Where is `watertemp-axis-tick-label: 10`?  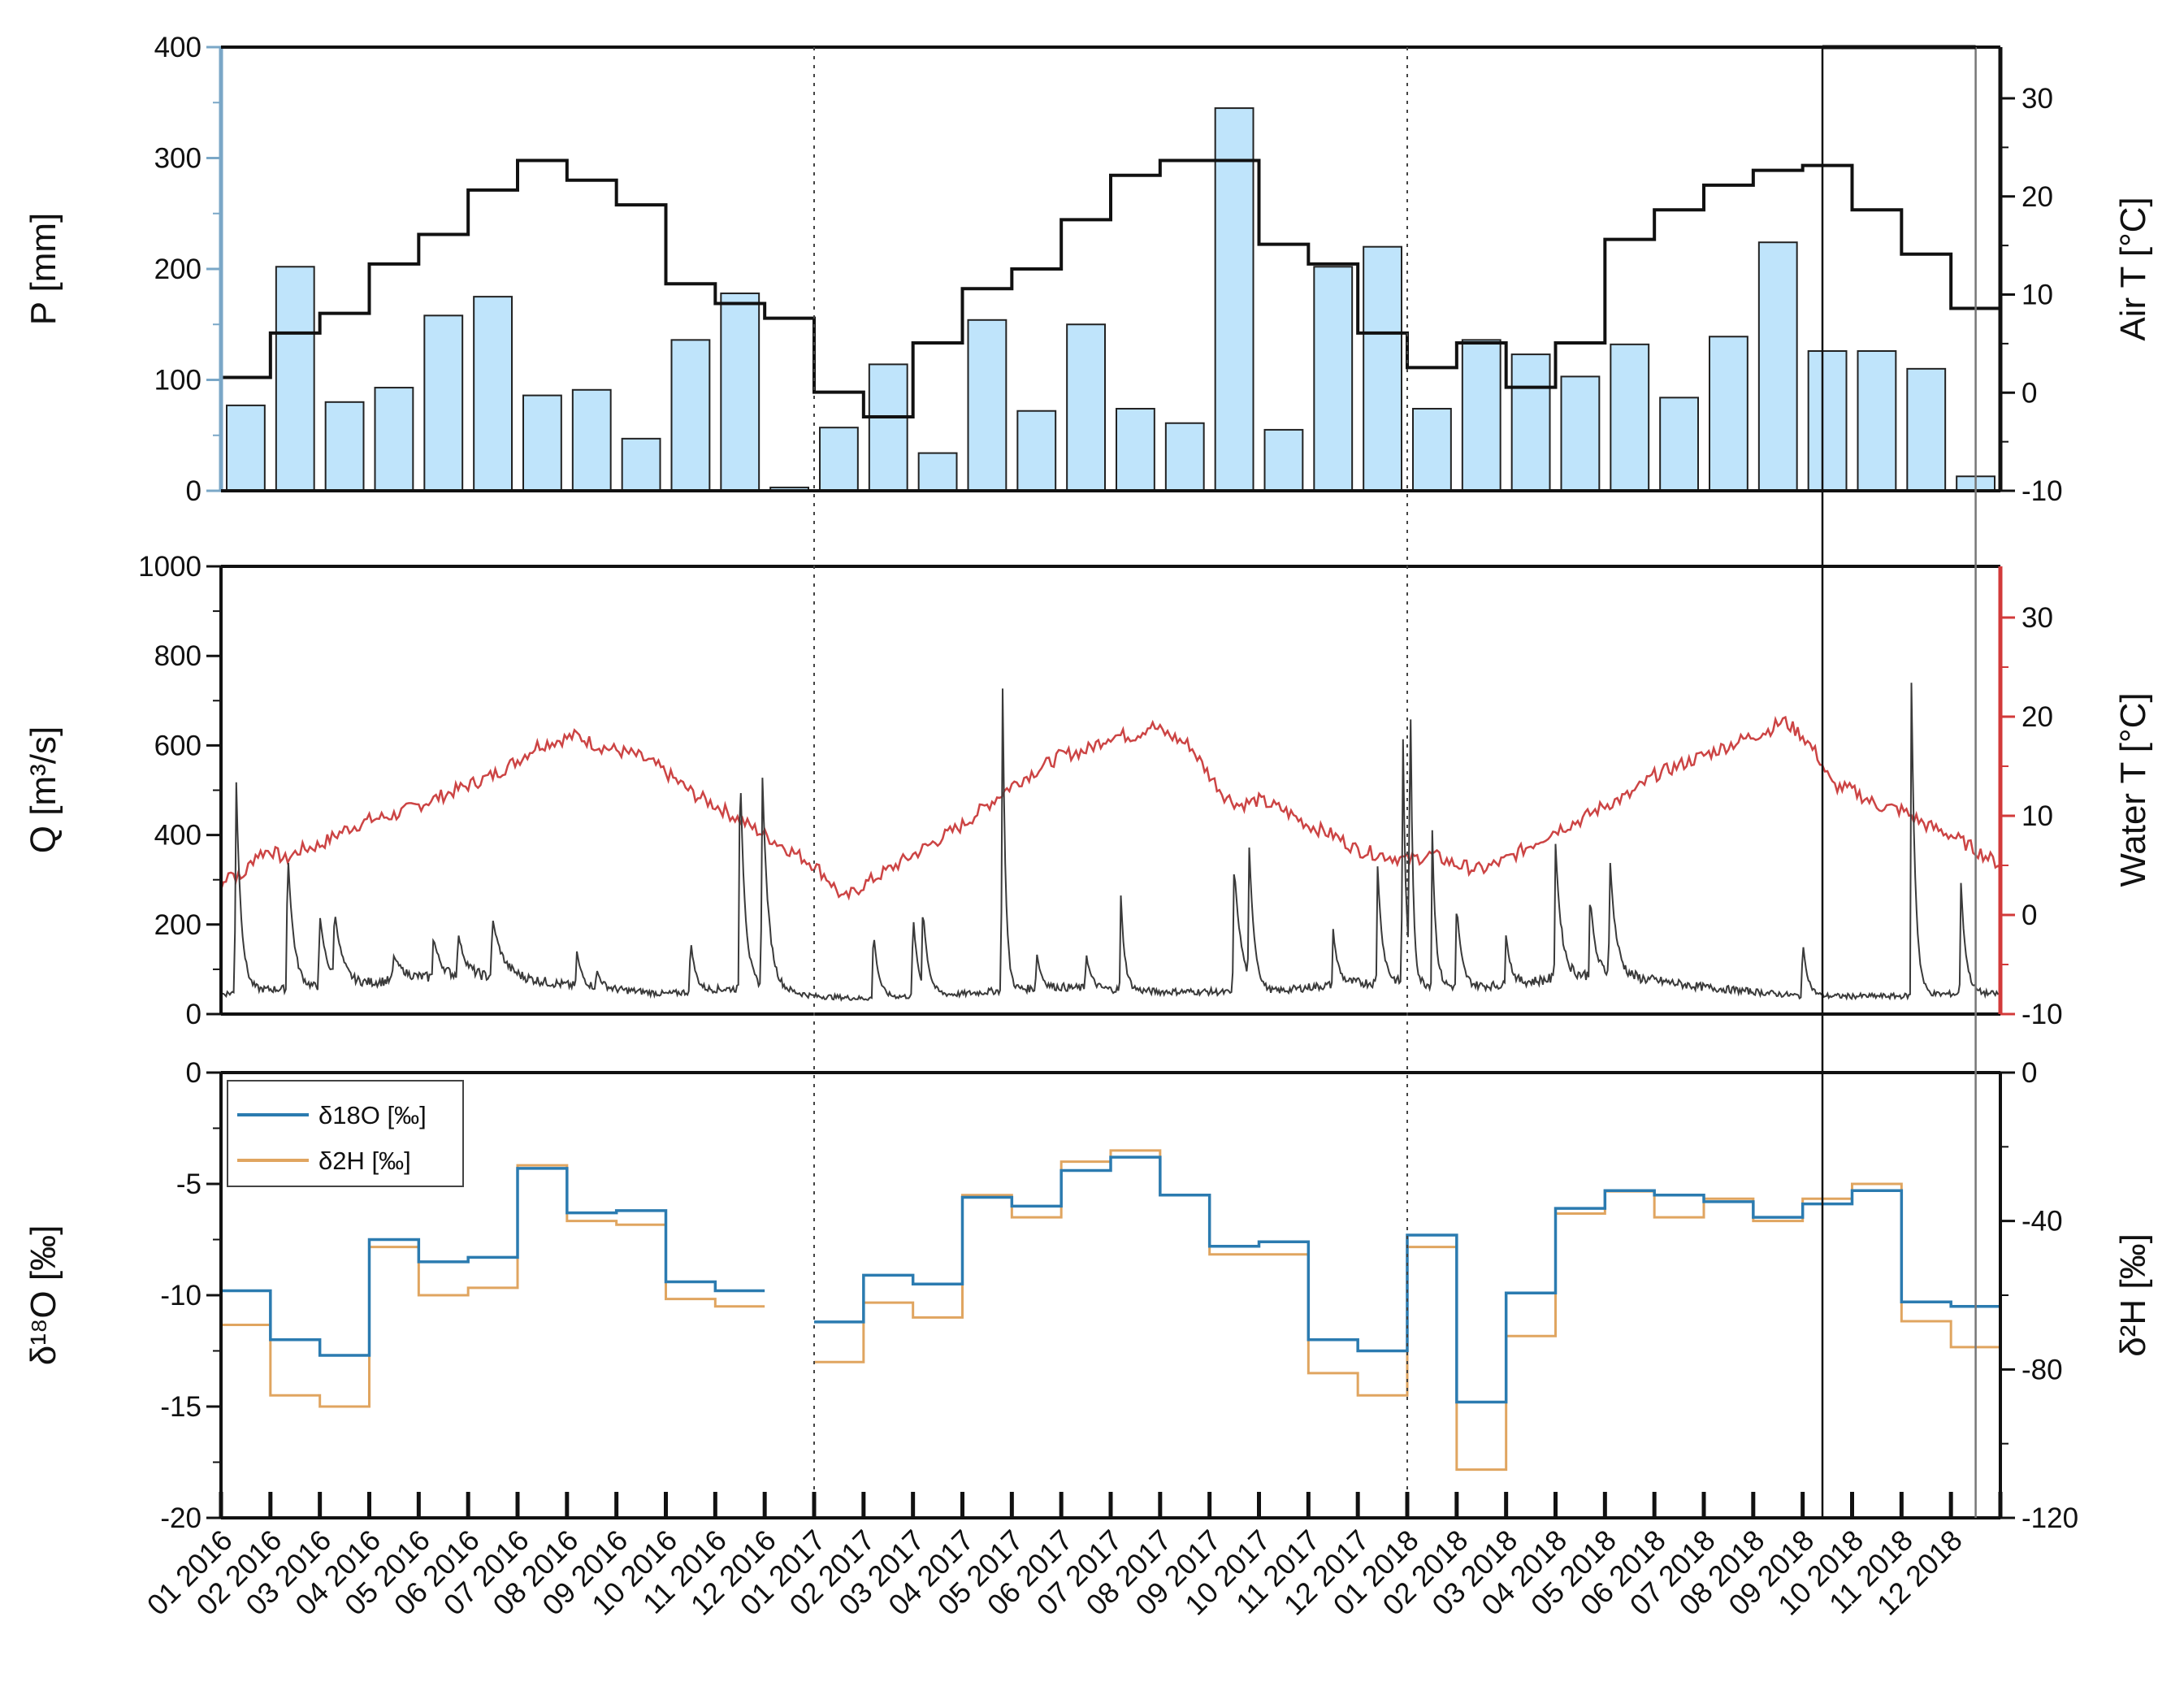
watertemp-axis-tick-label: 10 is located at coordinates (2037, 816).